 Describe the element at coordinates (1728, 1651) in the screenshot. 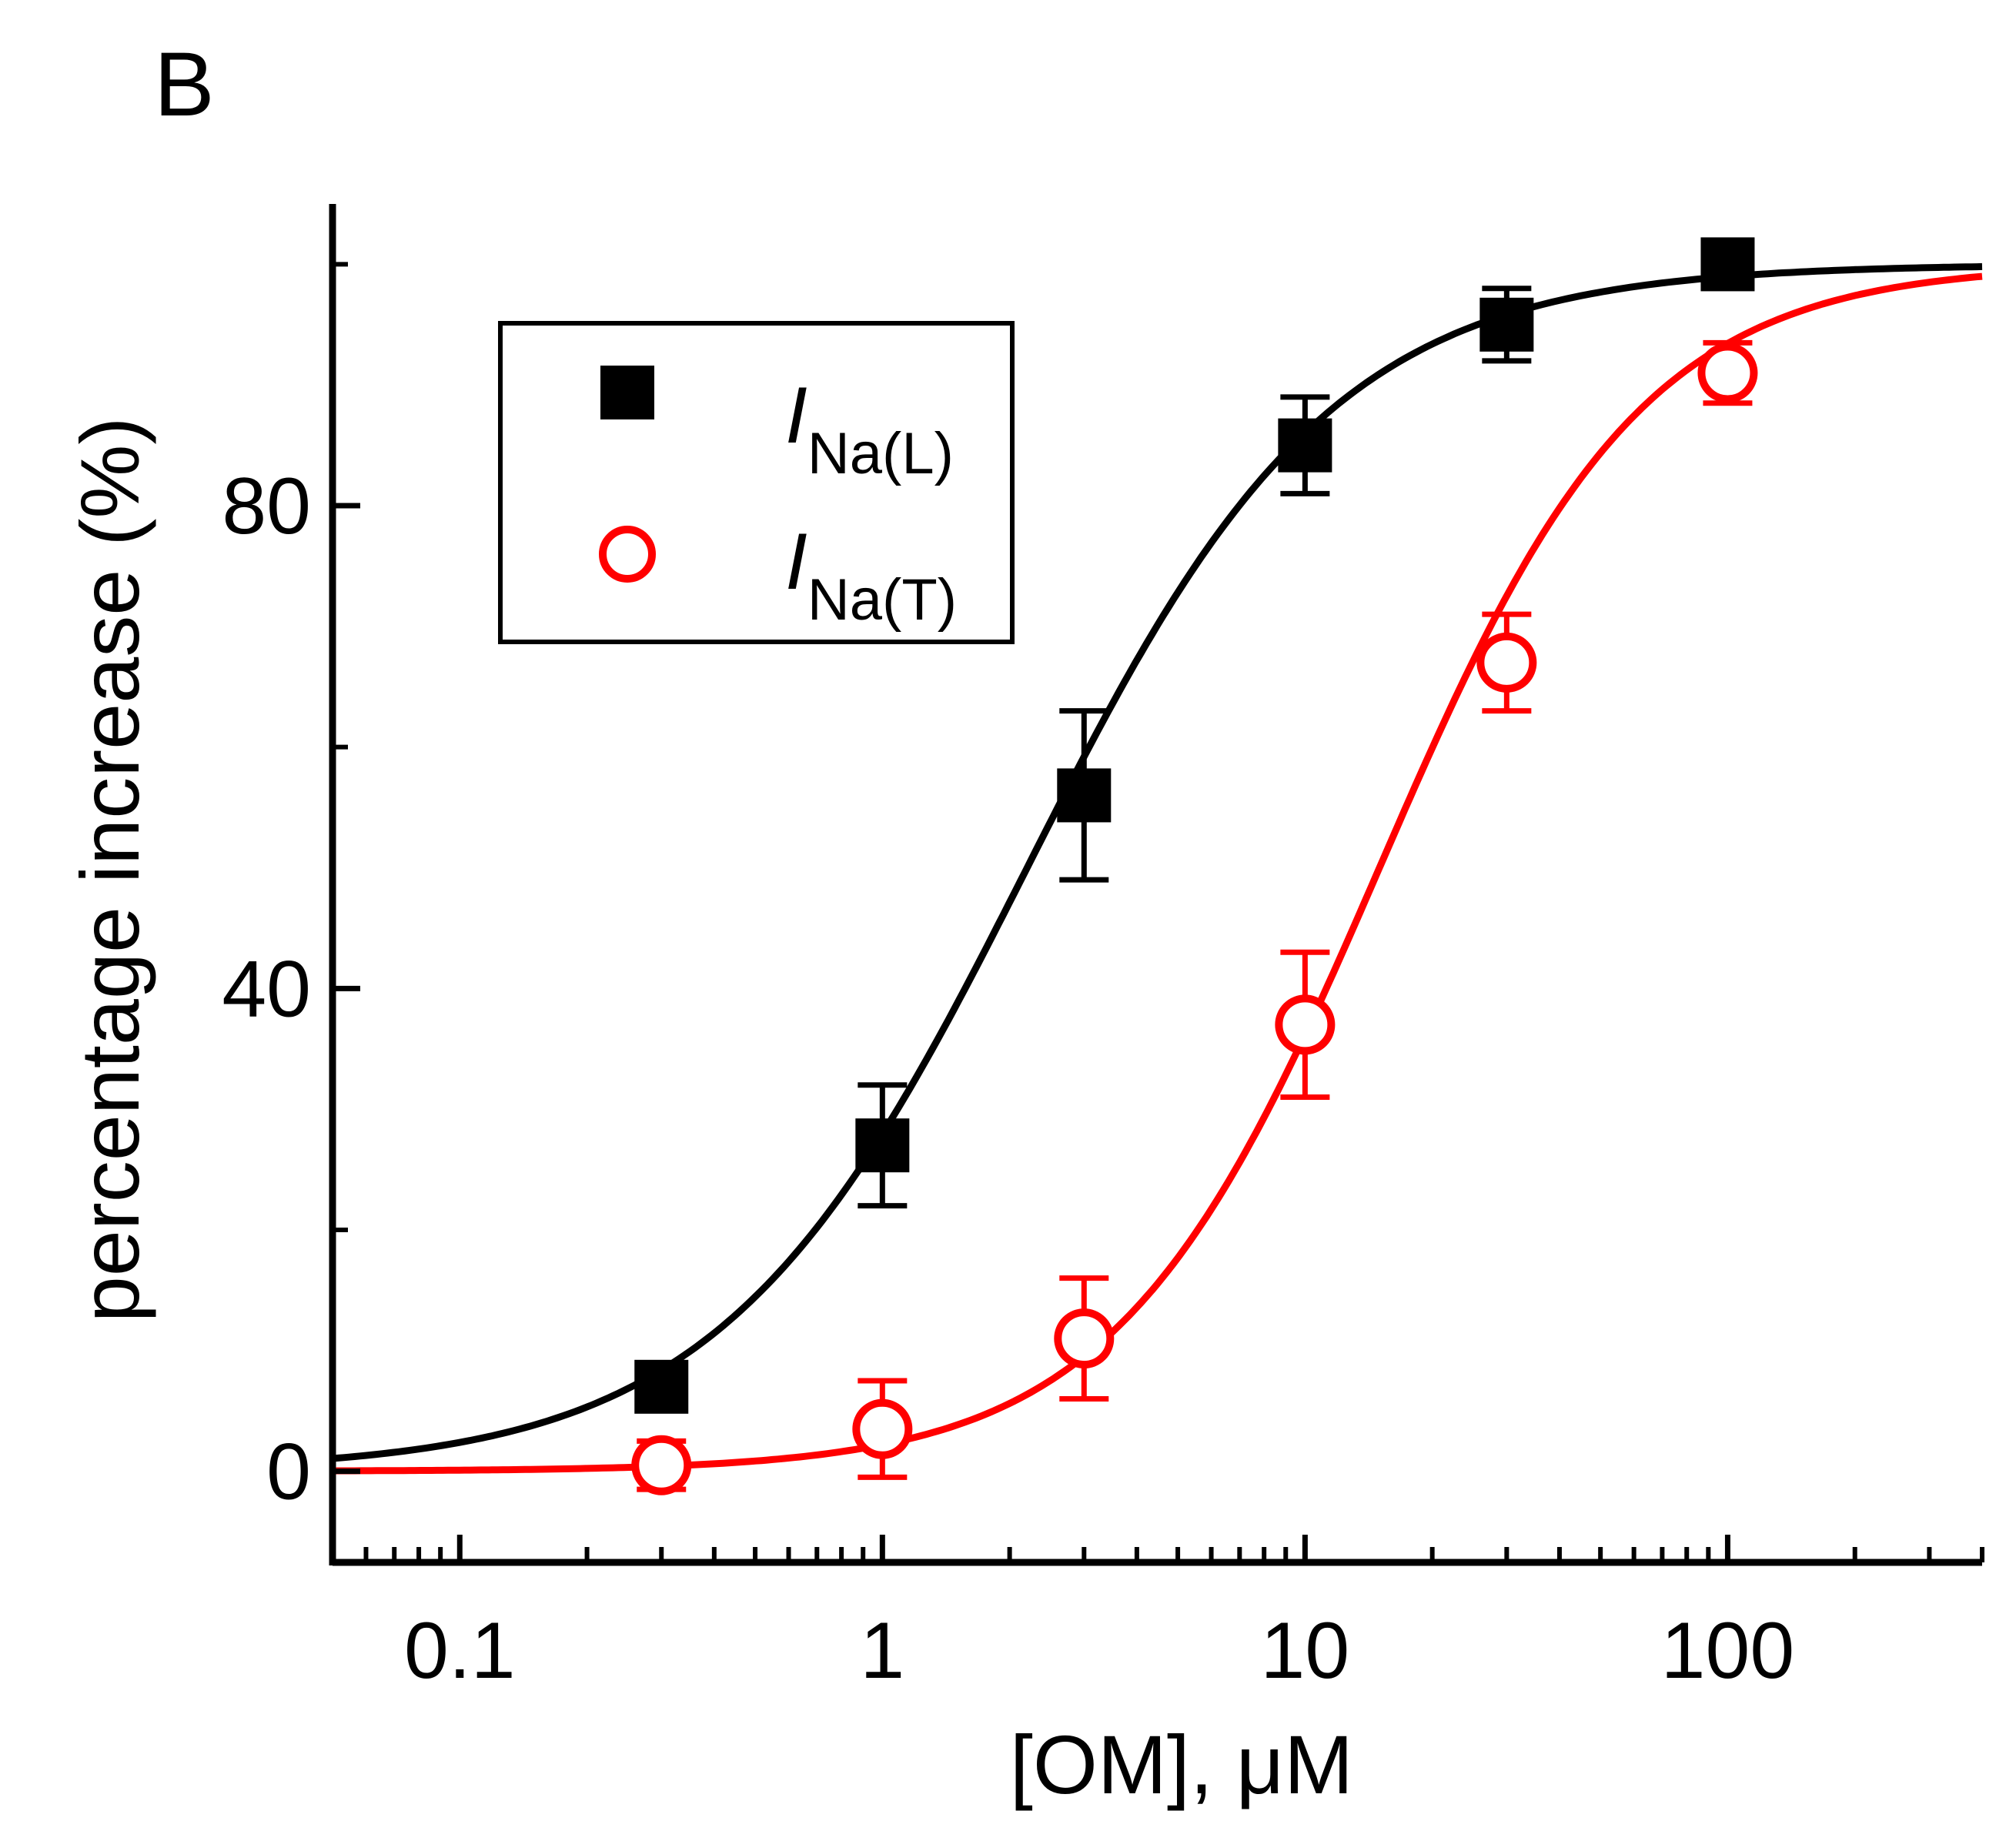

I see `x-tick-label: 100` at that location.